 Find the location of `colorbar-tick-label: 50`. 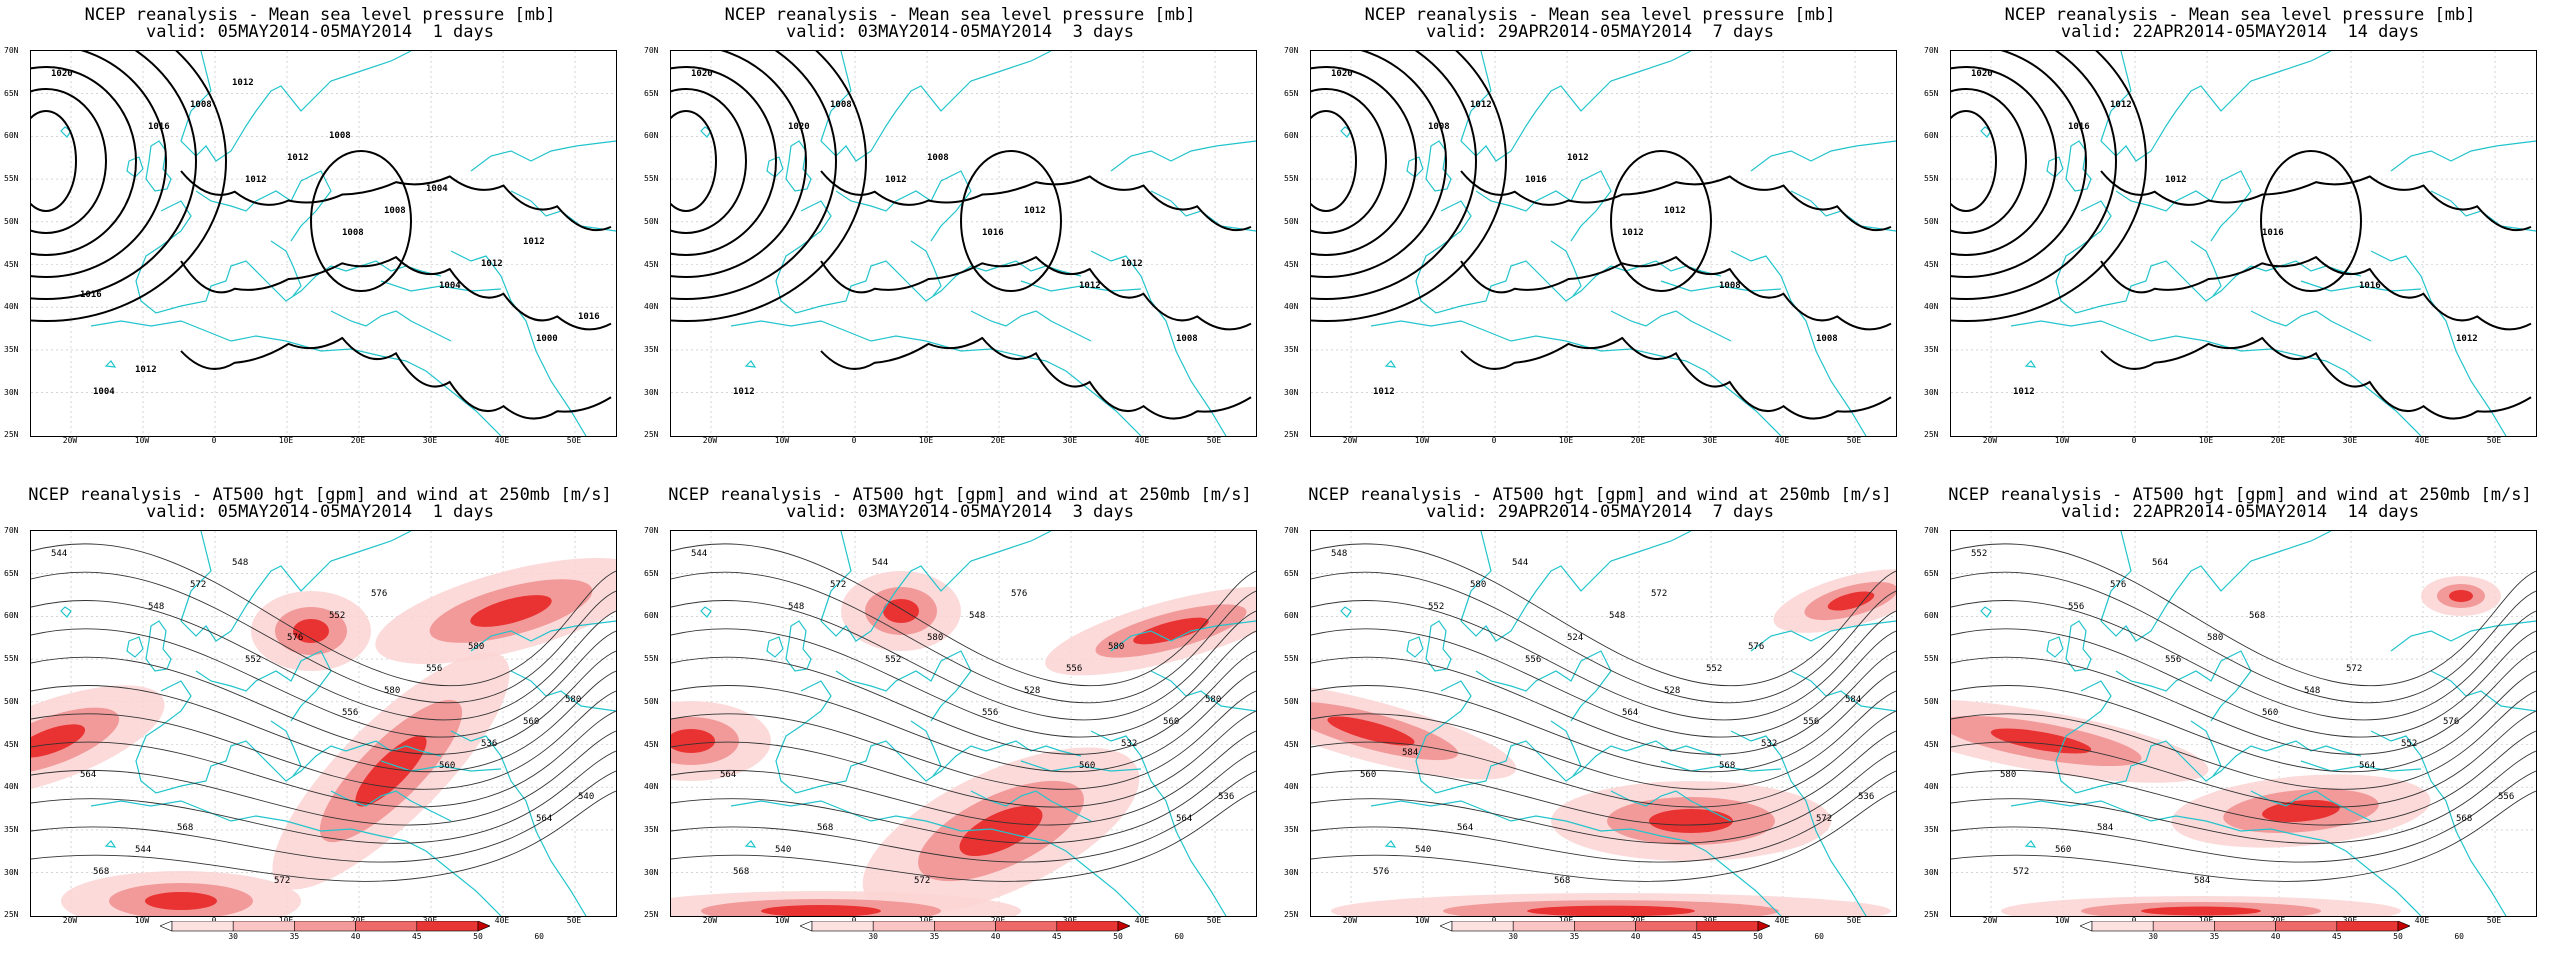

colorbar-tick-label: 50 is located at coordinates (1118, 936).